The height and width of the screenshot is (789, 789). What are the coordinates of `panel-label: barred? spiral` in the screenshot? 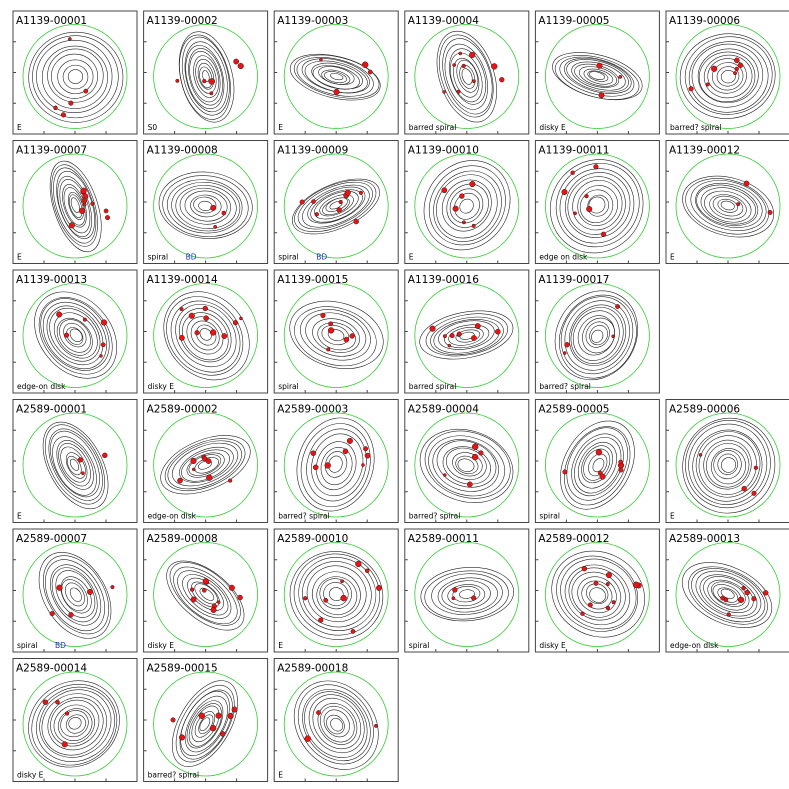 It's located at (695, 127).